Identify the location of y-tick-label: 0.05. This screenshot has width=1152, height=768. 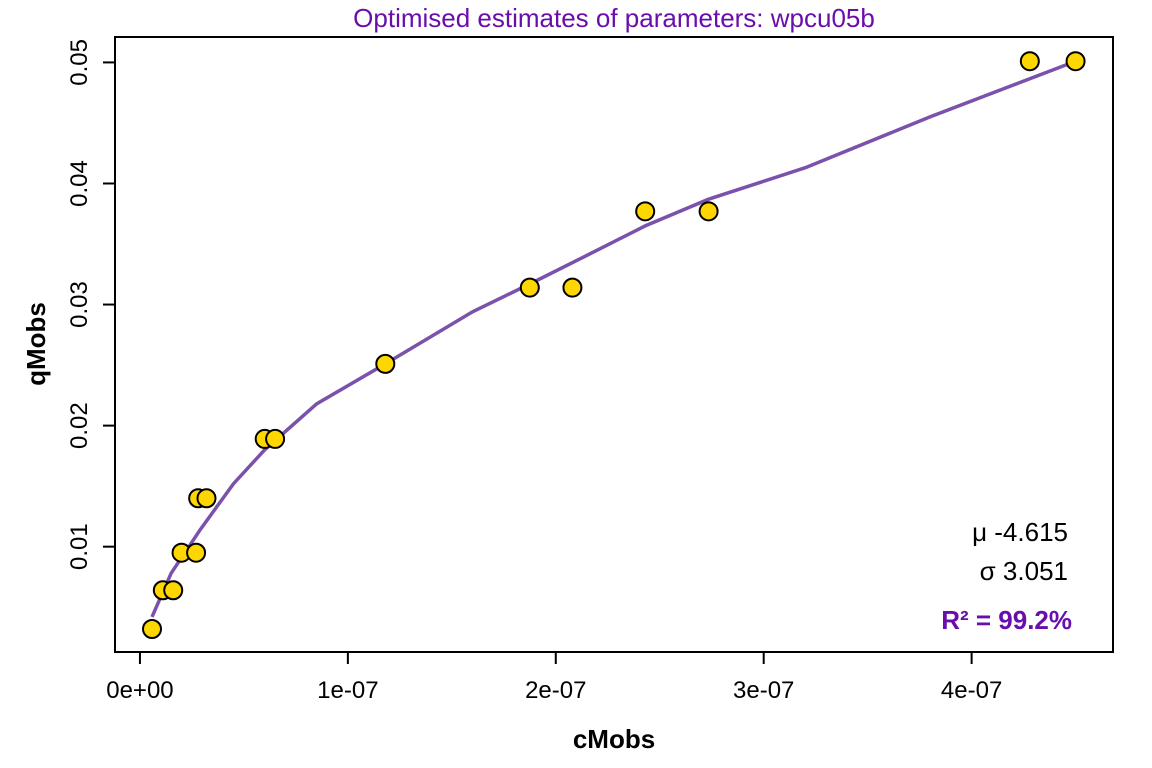
(79, 62).